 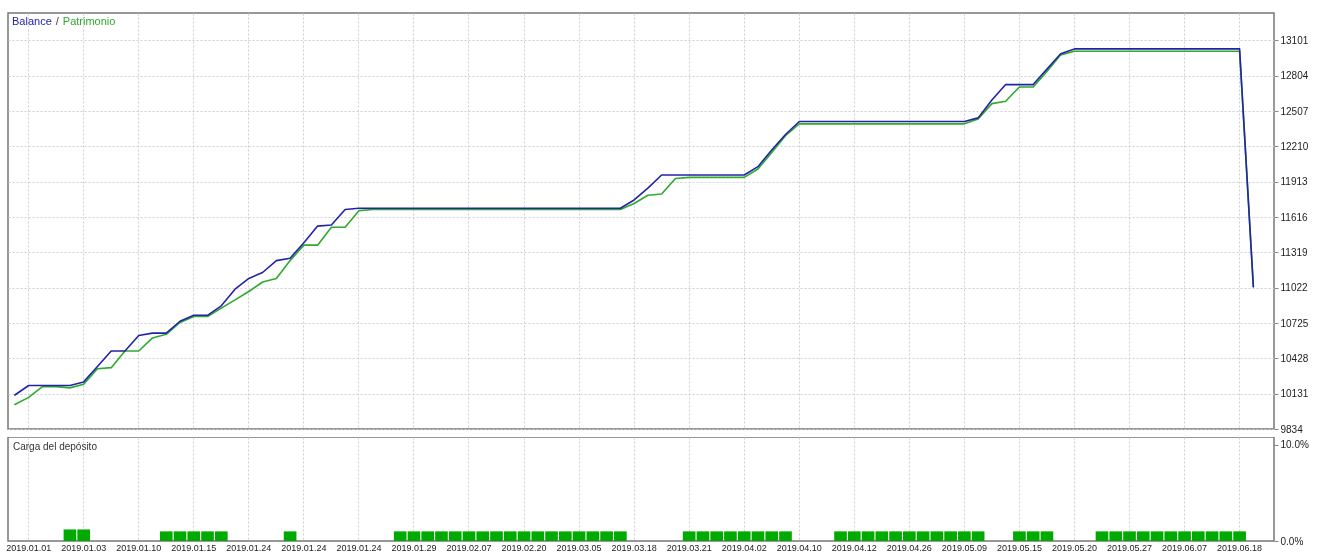 What do you see at coordinates (524, 547) in the screenshot?
I see `x-tick-label: 2019.02.20` at bounding box center [524, 547].